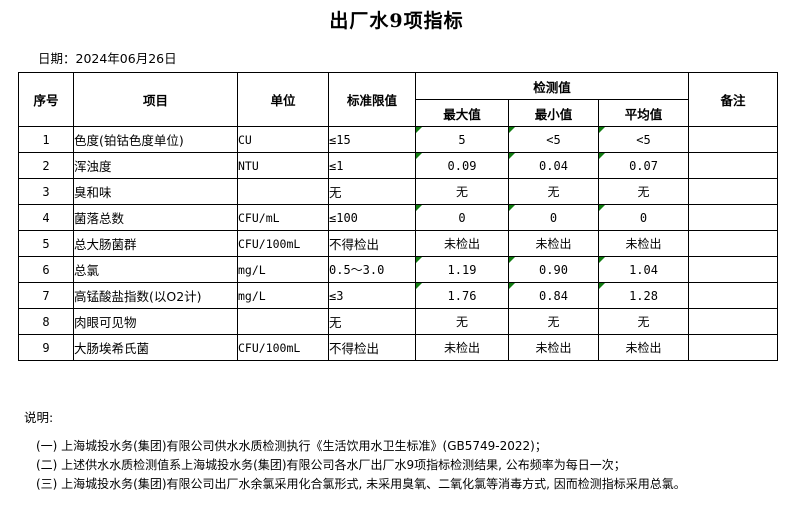 The image size is (793, 513). I want to click on cell-item: 浑浊度, so click(155, 165).